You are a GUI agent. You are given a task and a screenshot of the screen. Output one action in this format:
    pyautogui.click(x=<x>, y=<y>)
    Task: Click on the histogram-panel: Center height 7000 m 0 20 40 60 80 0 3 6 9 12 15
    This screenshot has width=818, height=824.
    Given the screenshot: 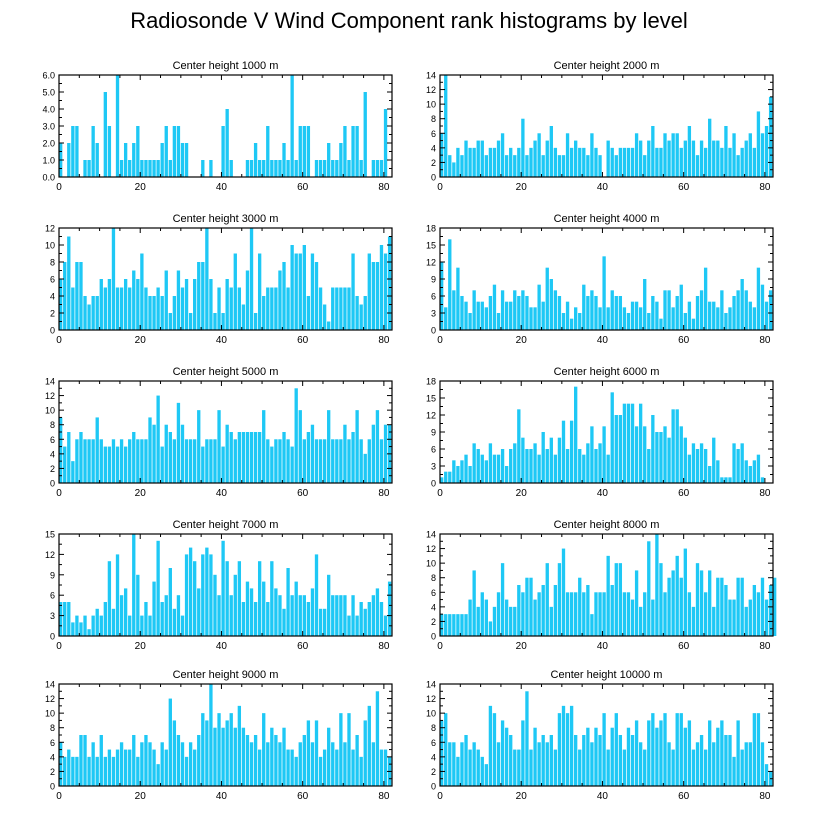 What is the action you would take?
    pyautogui.click(x=219, y=585)
    